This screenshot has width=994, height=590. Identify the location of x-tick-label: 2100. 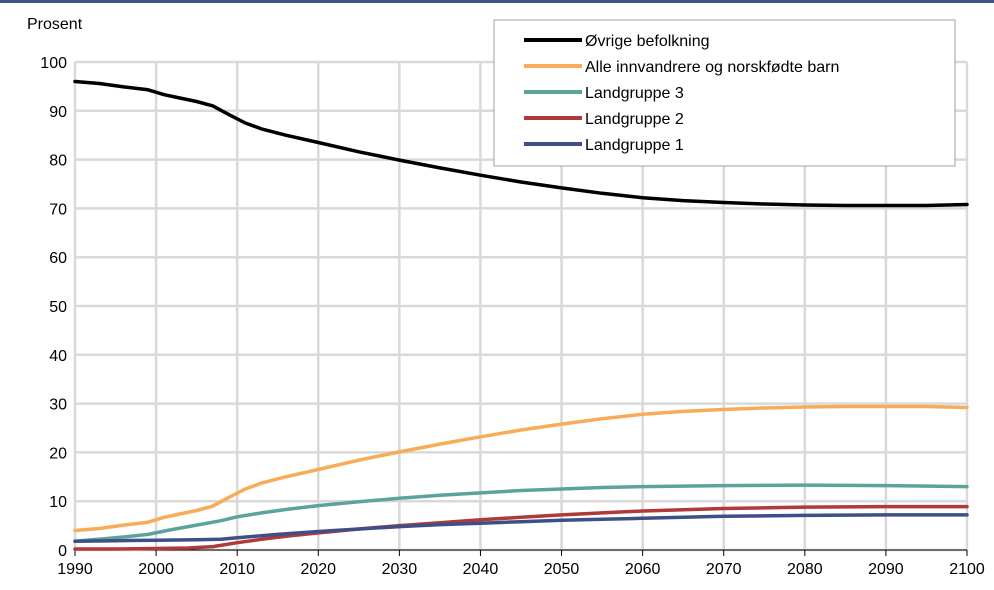
(967, 569).